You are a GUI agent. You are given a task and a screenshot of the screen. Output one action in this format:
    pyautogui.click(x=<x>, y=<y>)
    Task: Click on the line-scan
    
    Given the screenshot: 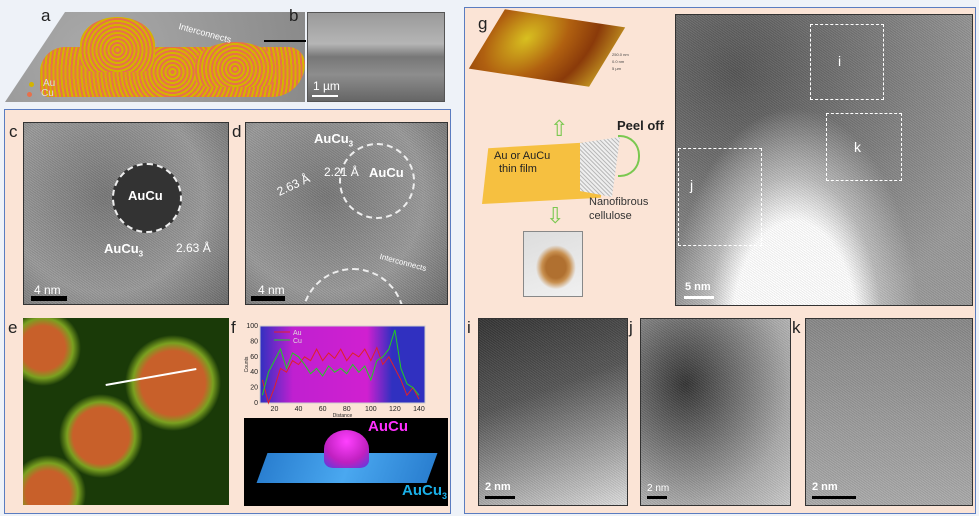 What is the action you would take?
    pyautogui.click(x=151, y=377)
    